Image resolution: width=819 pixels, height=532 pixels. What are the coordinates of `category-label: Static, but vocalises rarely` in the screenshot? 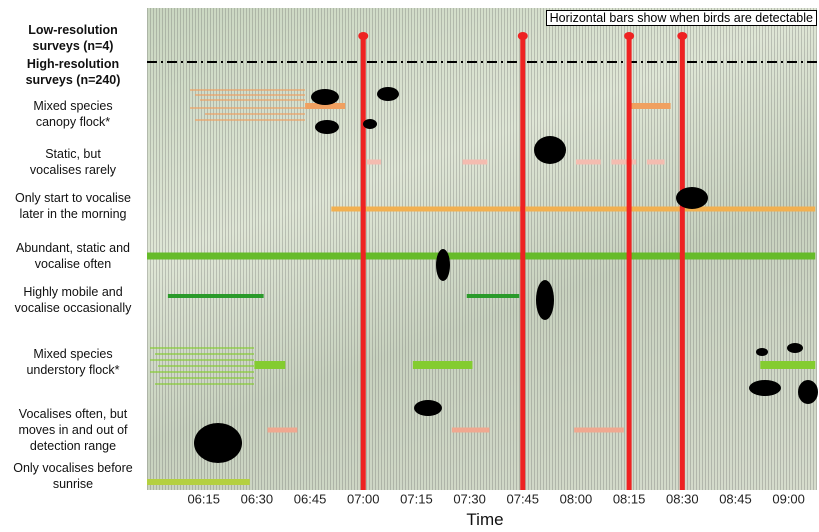 It's located at (73, 162).